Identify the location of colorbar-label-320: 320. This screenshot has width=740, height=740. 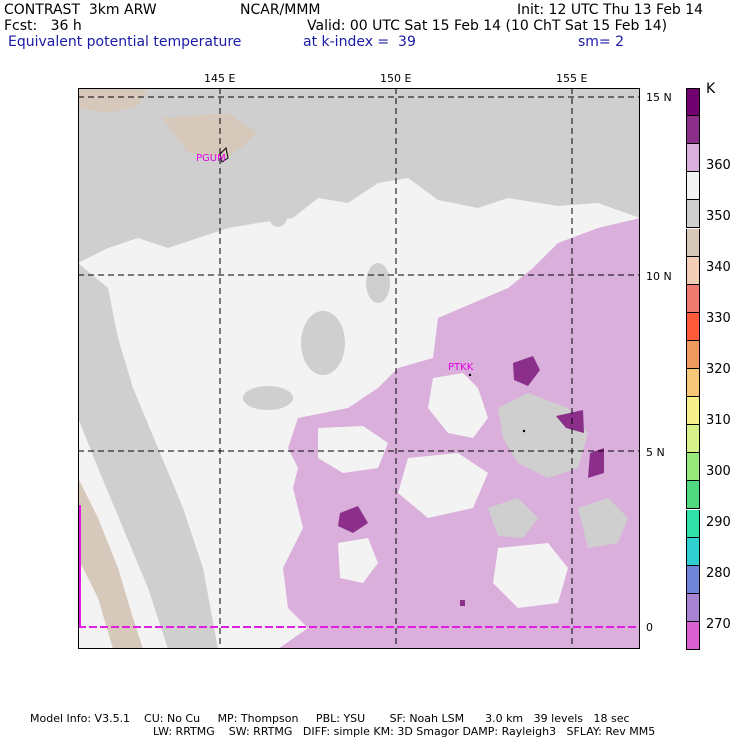
(718, 369).